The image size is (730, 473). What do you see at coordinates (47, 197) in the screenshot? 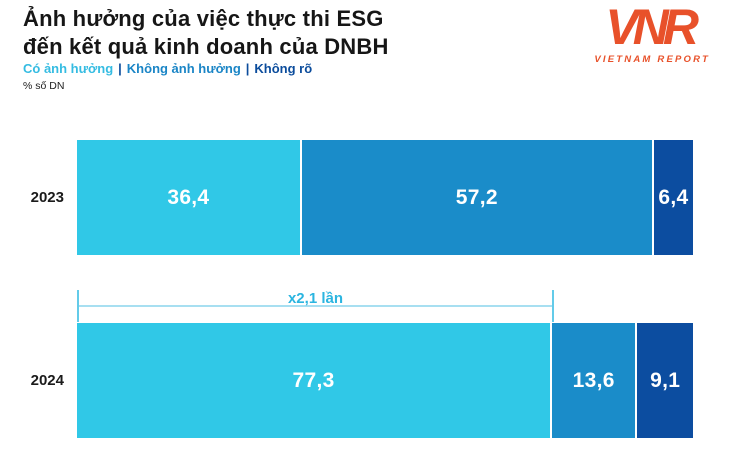
I see `year-label: 2023` at bounding box center [47, 197].